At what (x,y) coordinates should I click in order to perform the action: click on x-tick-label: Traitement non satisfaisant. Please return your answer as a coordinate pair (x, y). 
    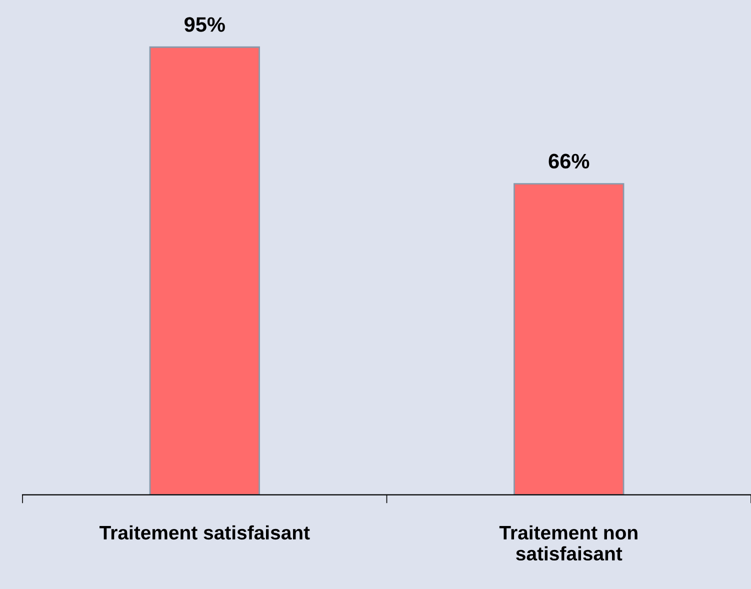
    Looking at the image, I should click on (568, 543).